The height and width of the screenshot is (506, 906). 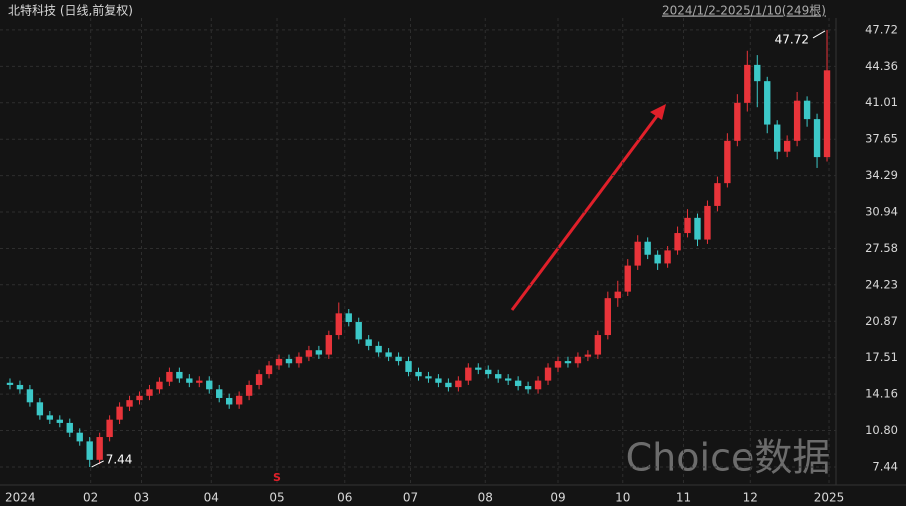 What do you see at coordinates (829, 498) in the screenshot?
I see `x-tick-label: 2025` at bounding box center [829, 498].